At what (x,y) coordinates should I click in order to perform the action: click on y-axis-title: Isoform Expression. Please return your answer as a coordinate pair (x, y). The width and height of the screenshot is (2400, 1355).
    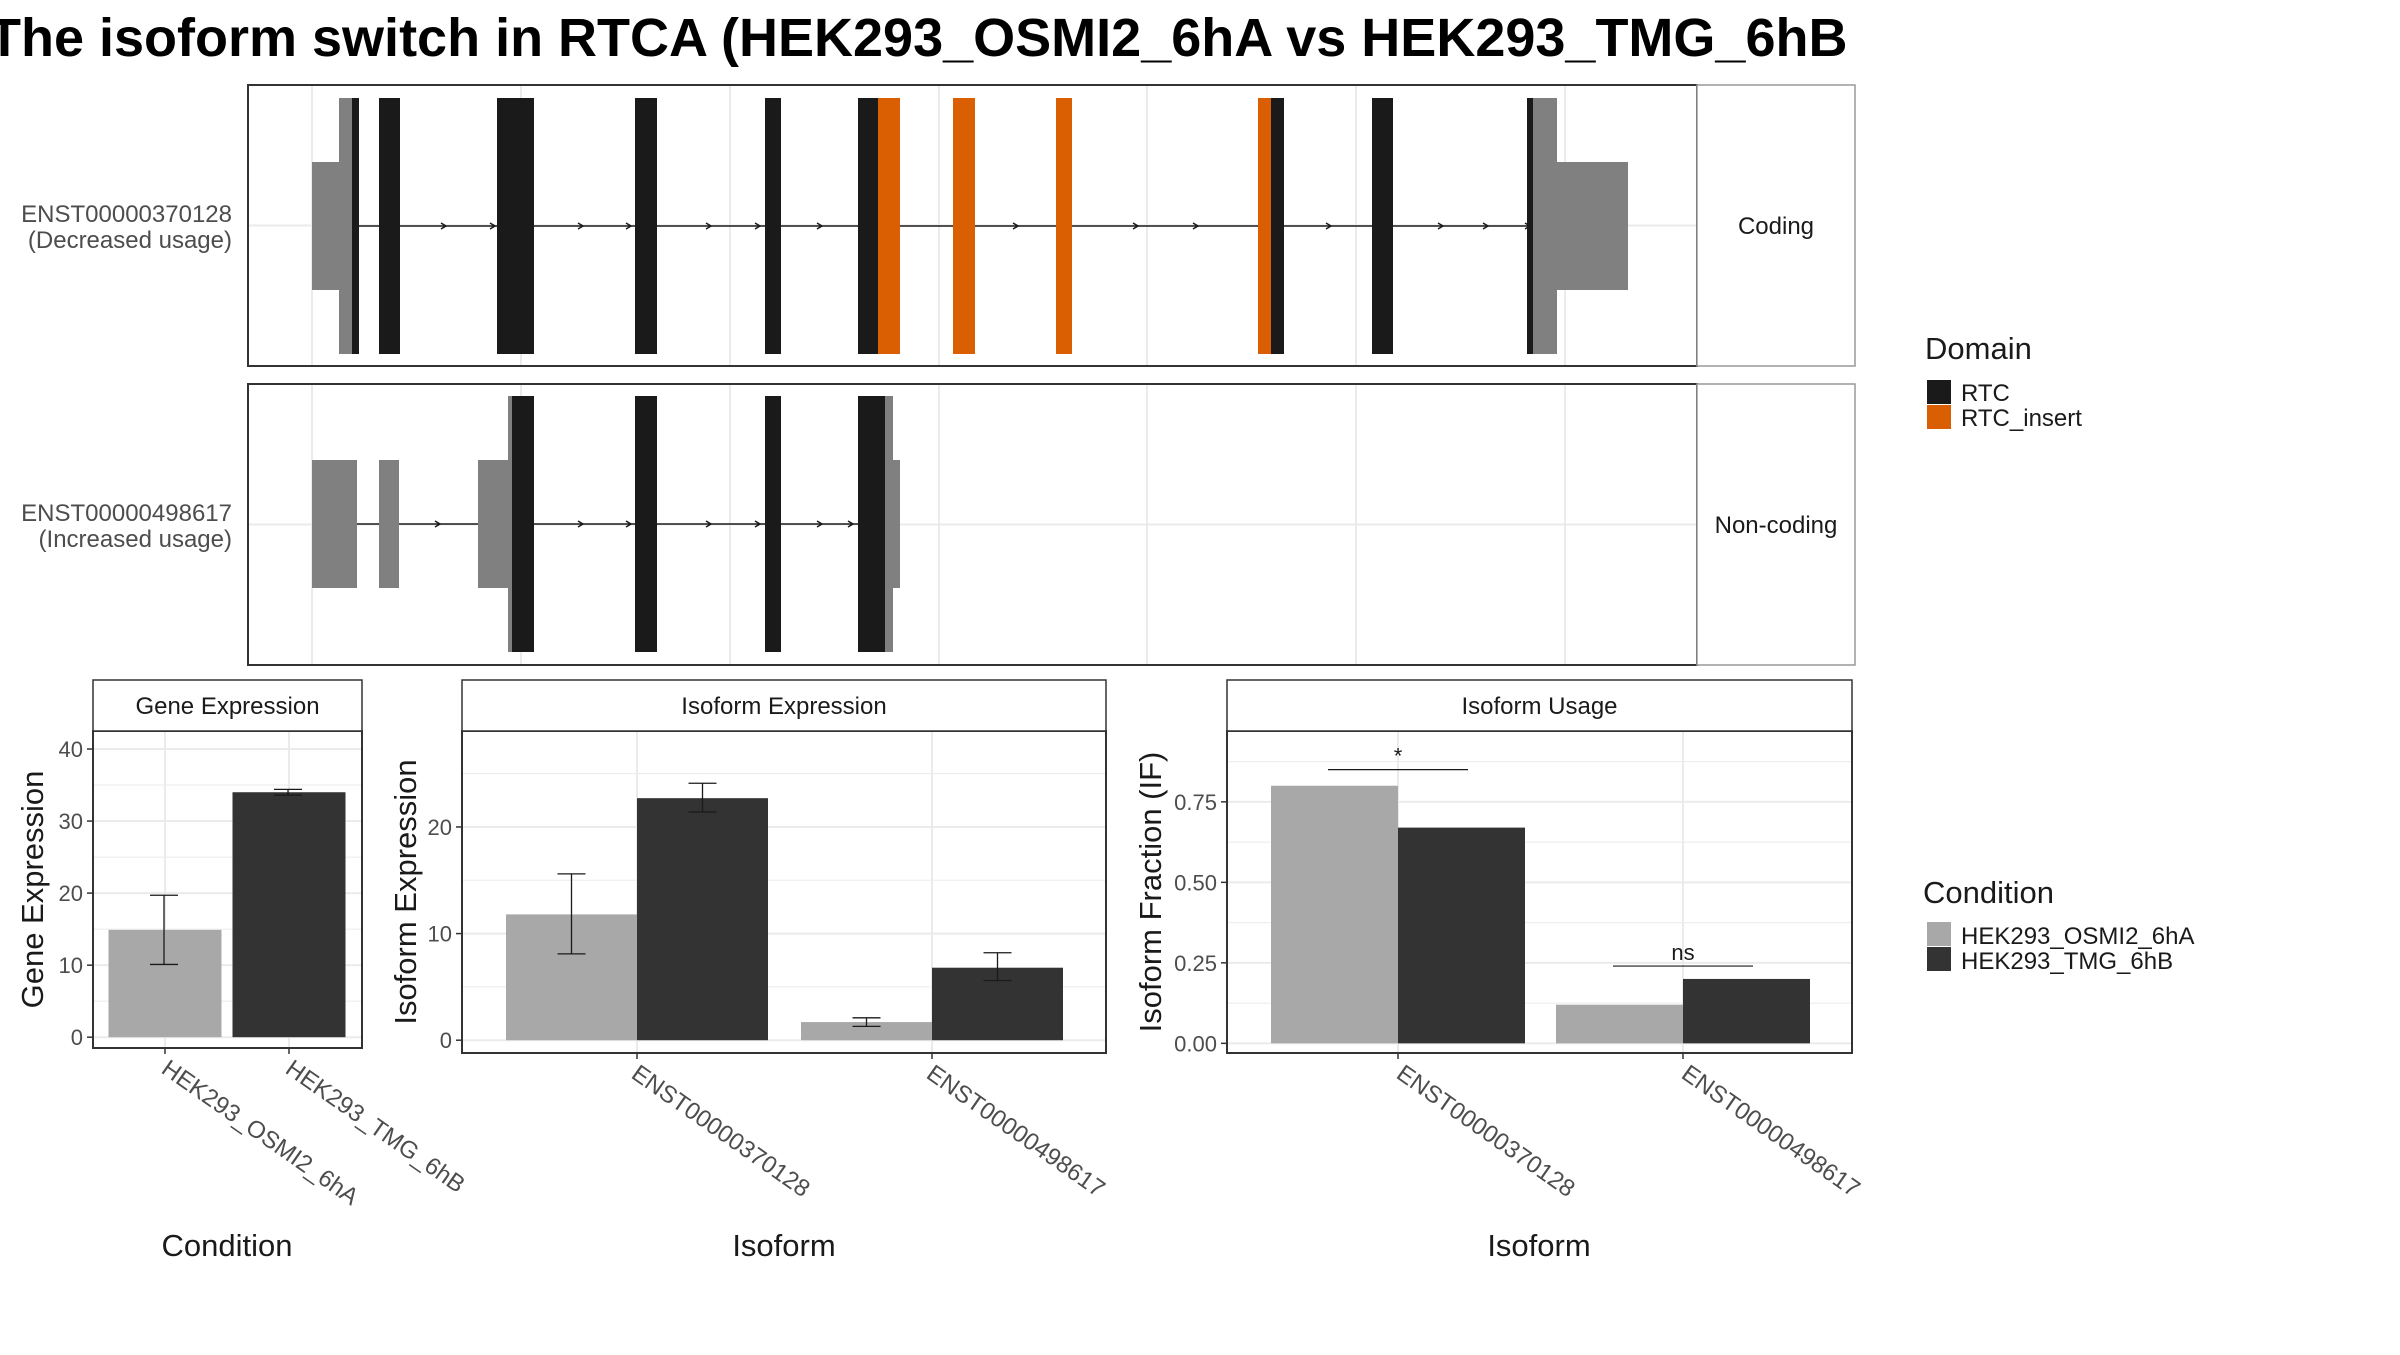
    Looking at the image, I should click on (405, 891).